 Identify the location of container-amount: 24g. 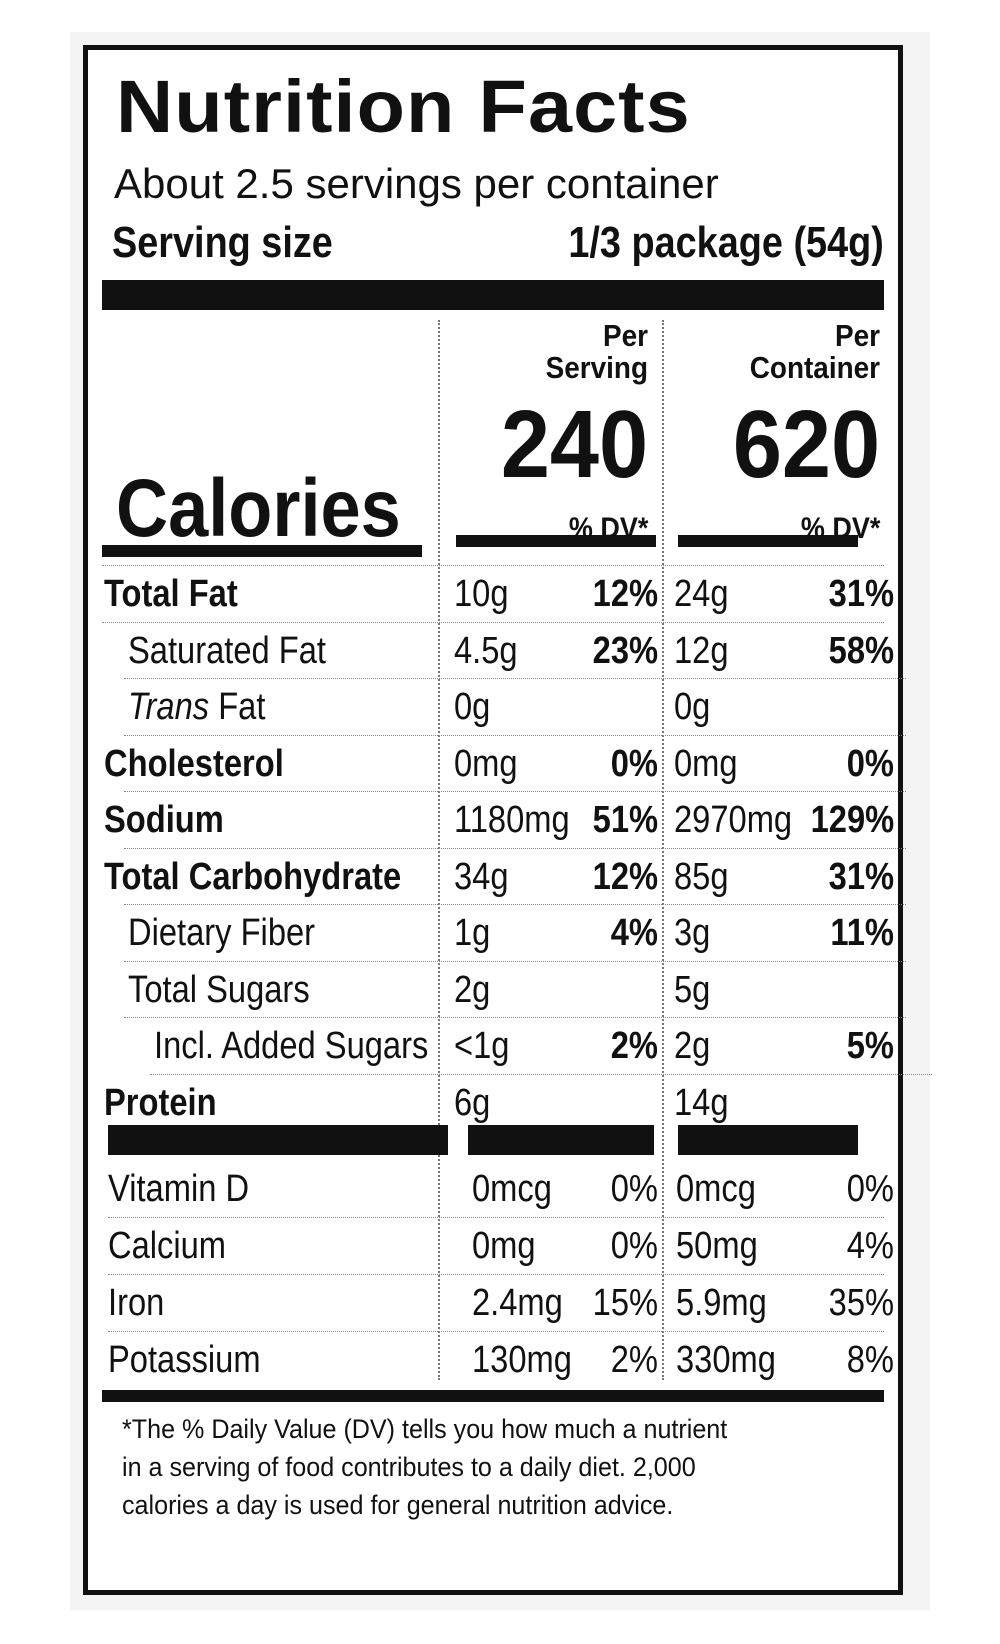
(701, 594).